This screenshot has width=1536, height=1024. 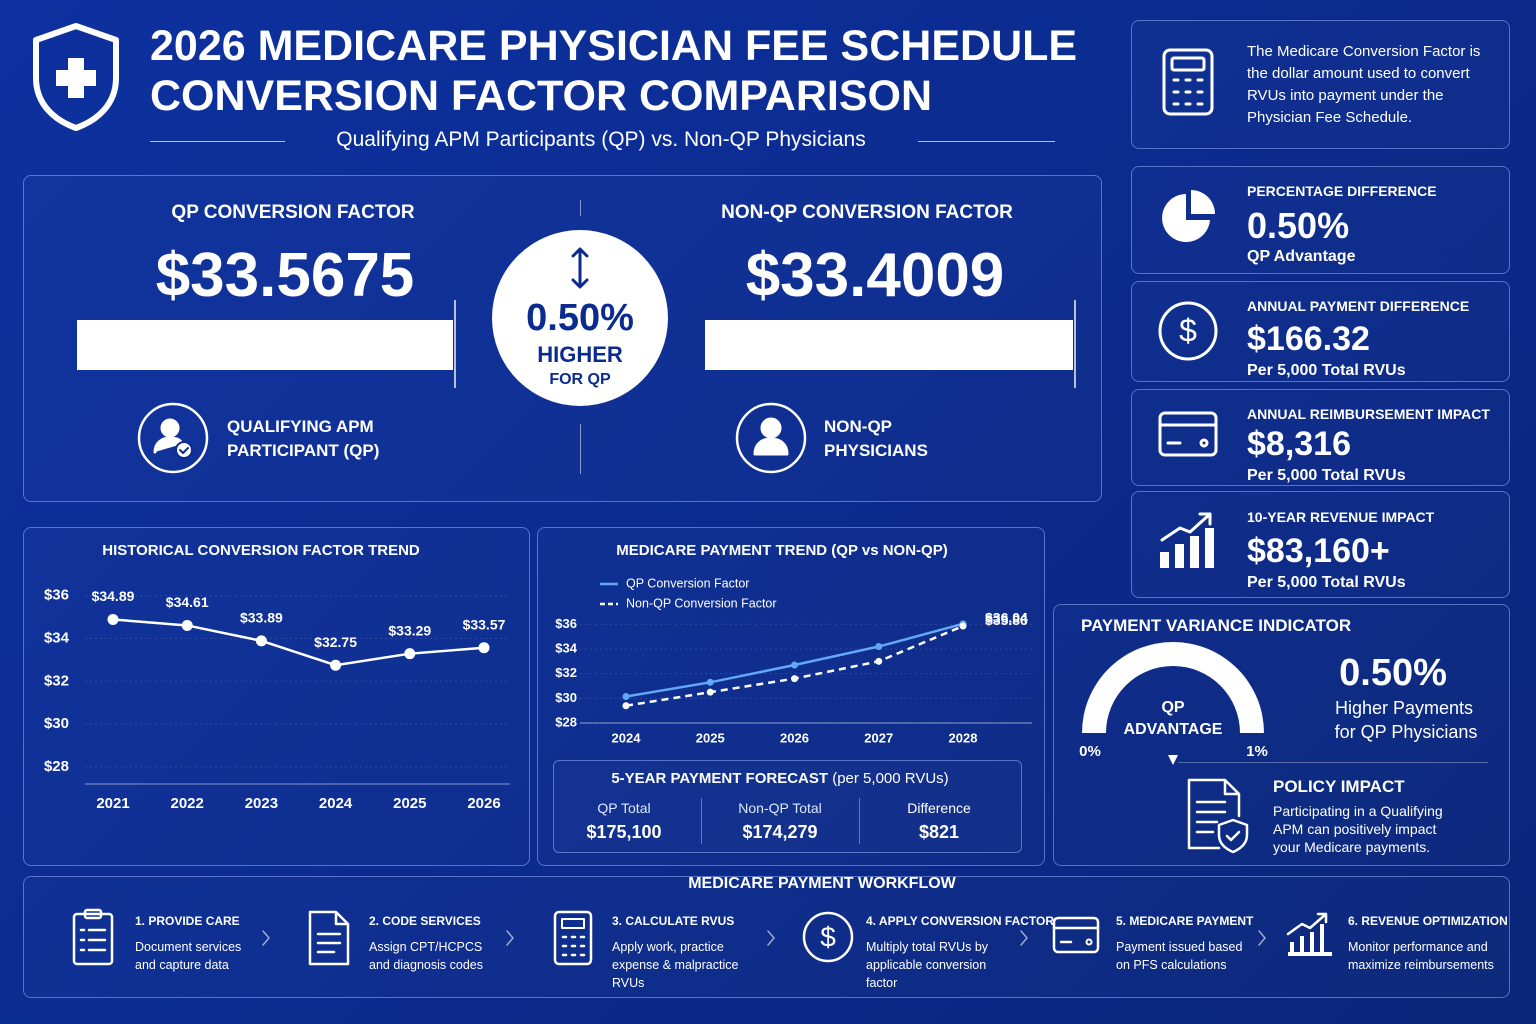 What do you see at coordinates (1320, 544) in the screenshot?
I see `stat-card` at bounding box center [1320, 544].